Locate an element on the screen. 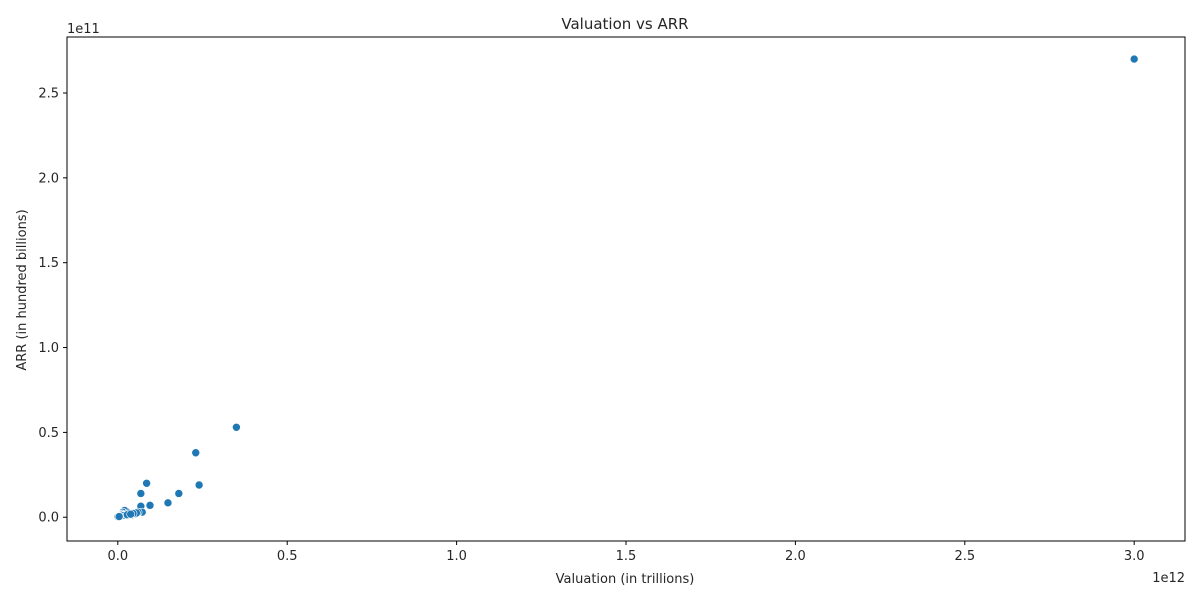 The width and height of the screenshot is (1200, 600). x-offset-label: 1e12 is located at coordinates (1168, 578).